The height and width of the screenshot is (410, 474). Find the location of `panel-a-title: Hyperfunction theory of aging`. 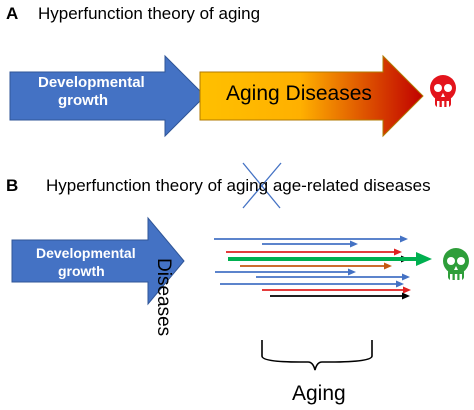

panel-a-title: Hyperfunction theory of aging is located at coordinates (149, 13).